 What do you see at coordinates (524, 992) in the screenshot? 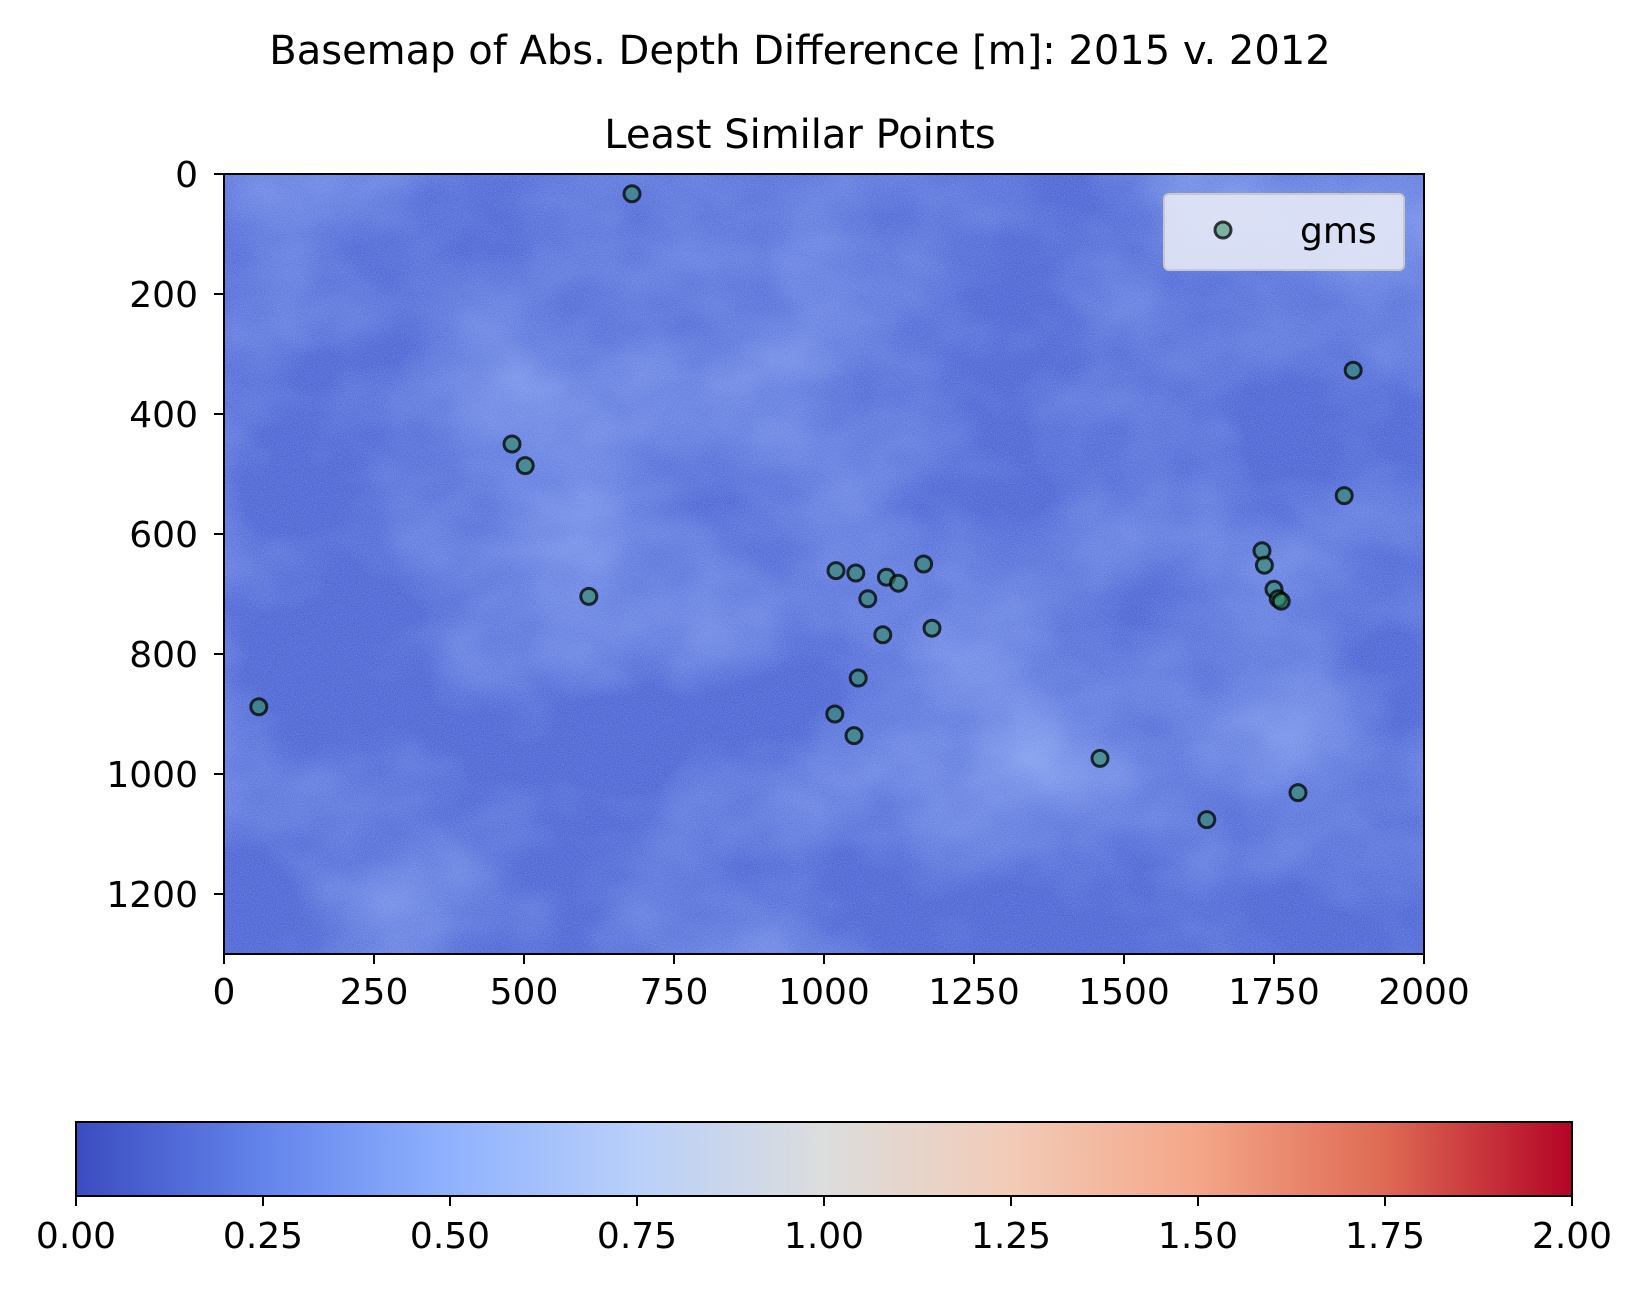
I see `x-tick-label: 500` at bounding box center [524, 992].